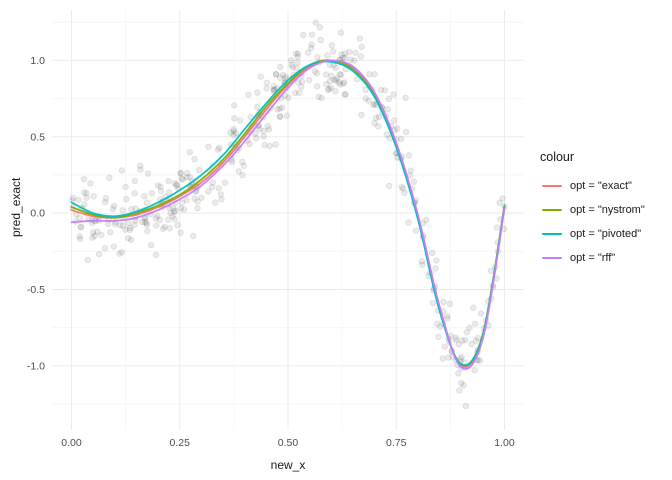 The height and width of the screenshot is (480, 672). I want to click on y-tick-label: 1.0, so click(37, 61).